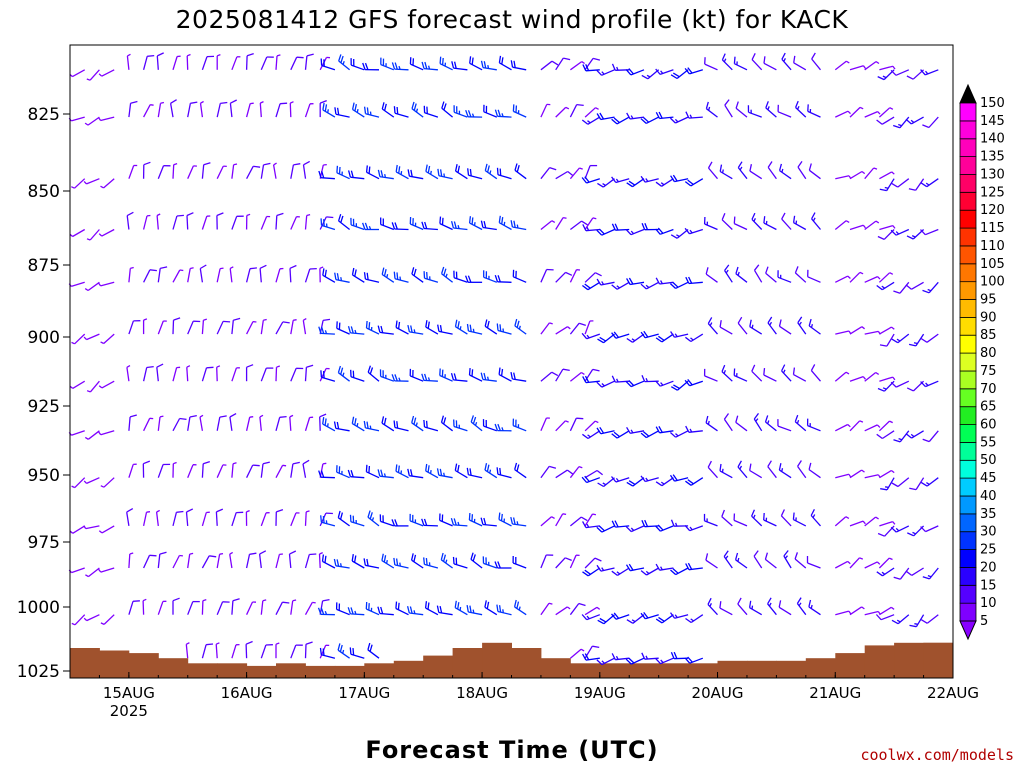 Image resolution: width=1024 pixels, height=768 pixels. What do you see at coordinates (988, 532) in the screenshot?
I see `colorbar-label: 30` at bounding box center [988, 532].